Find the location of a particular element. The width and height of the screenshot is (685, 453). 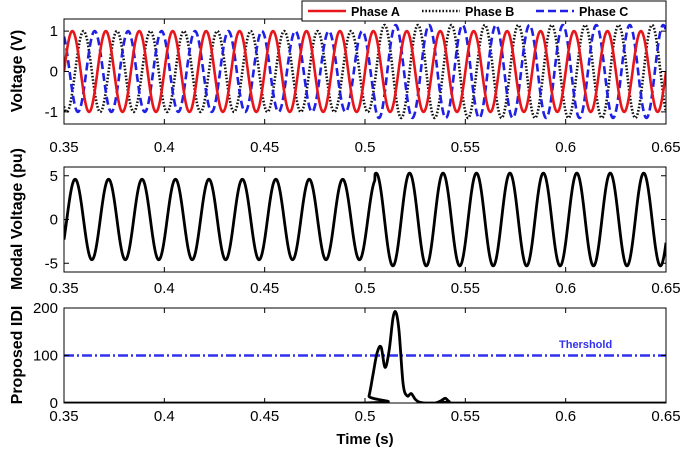

y-tick-label: 1 is located at coordinates (54, 31).